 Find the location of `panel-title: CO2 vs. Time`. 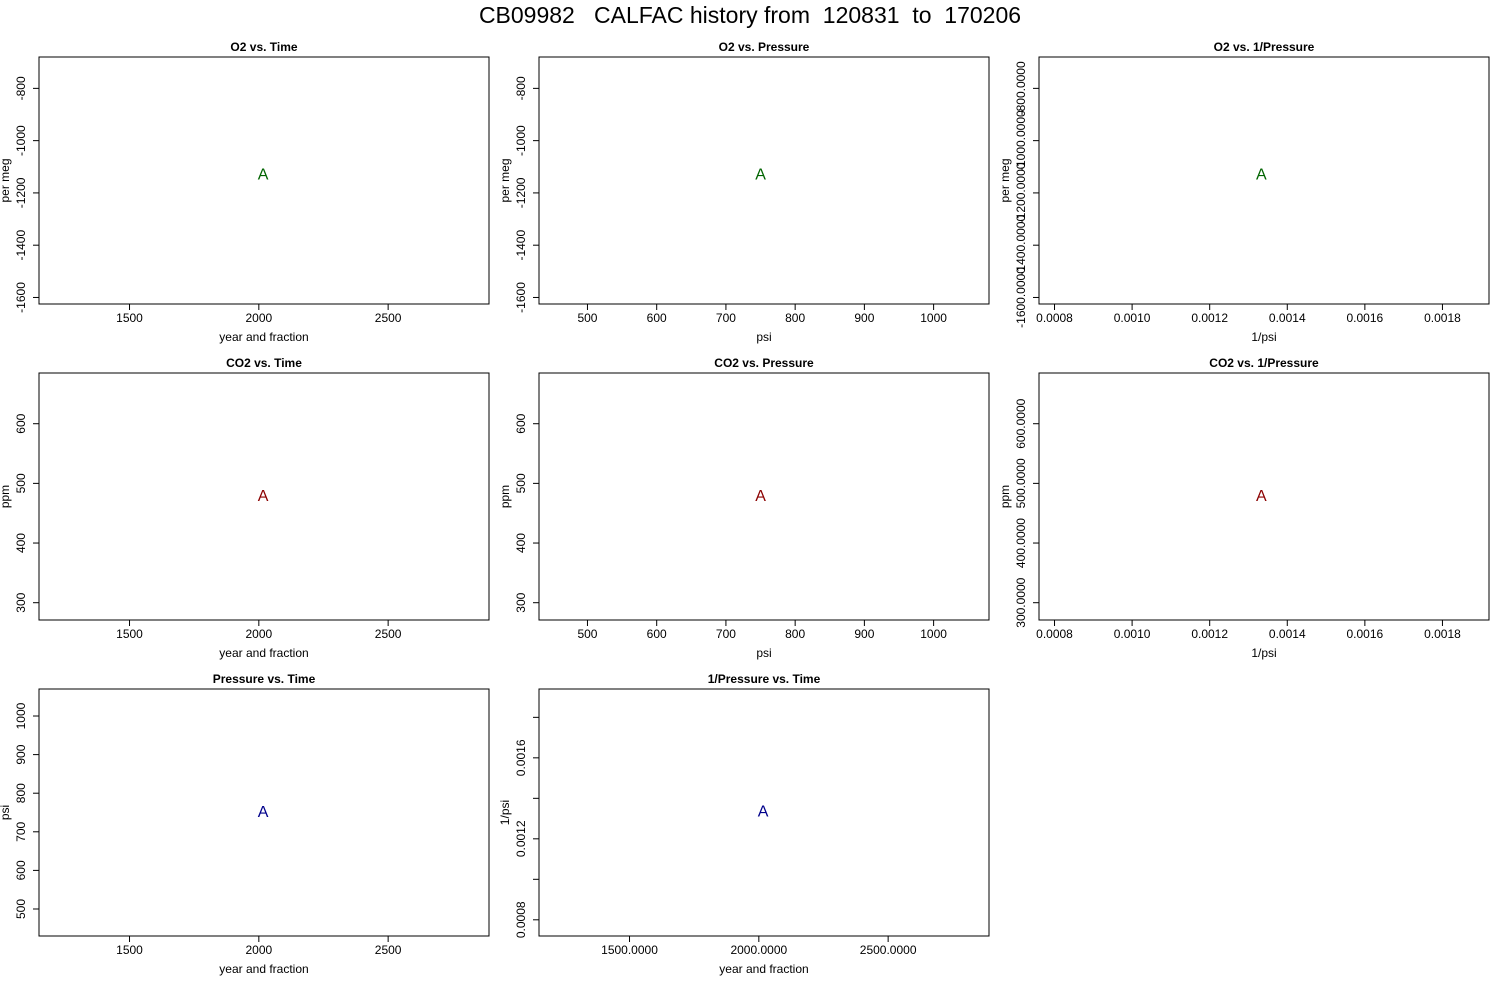

panel-title: CO2 vs. Time is located at coordinates (264, 363).